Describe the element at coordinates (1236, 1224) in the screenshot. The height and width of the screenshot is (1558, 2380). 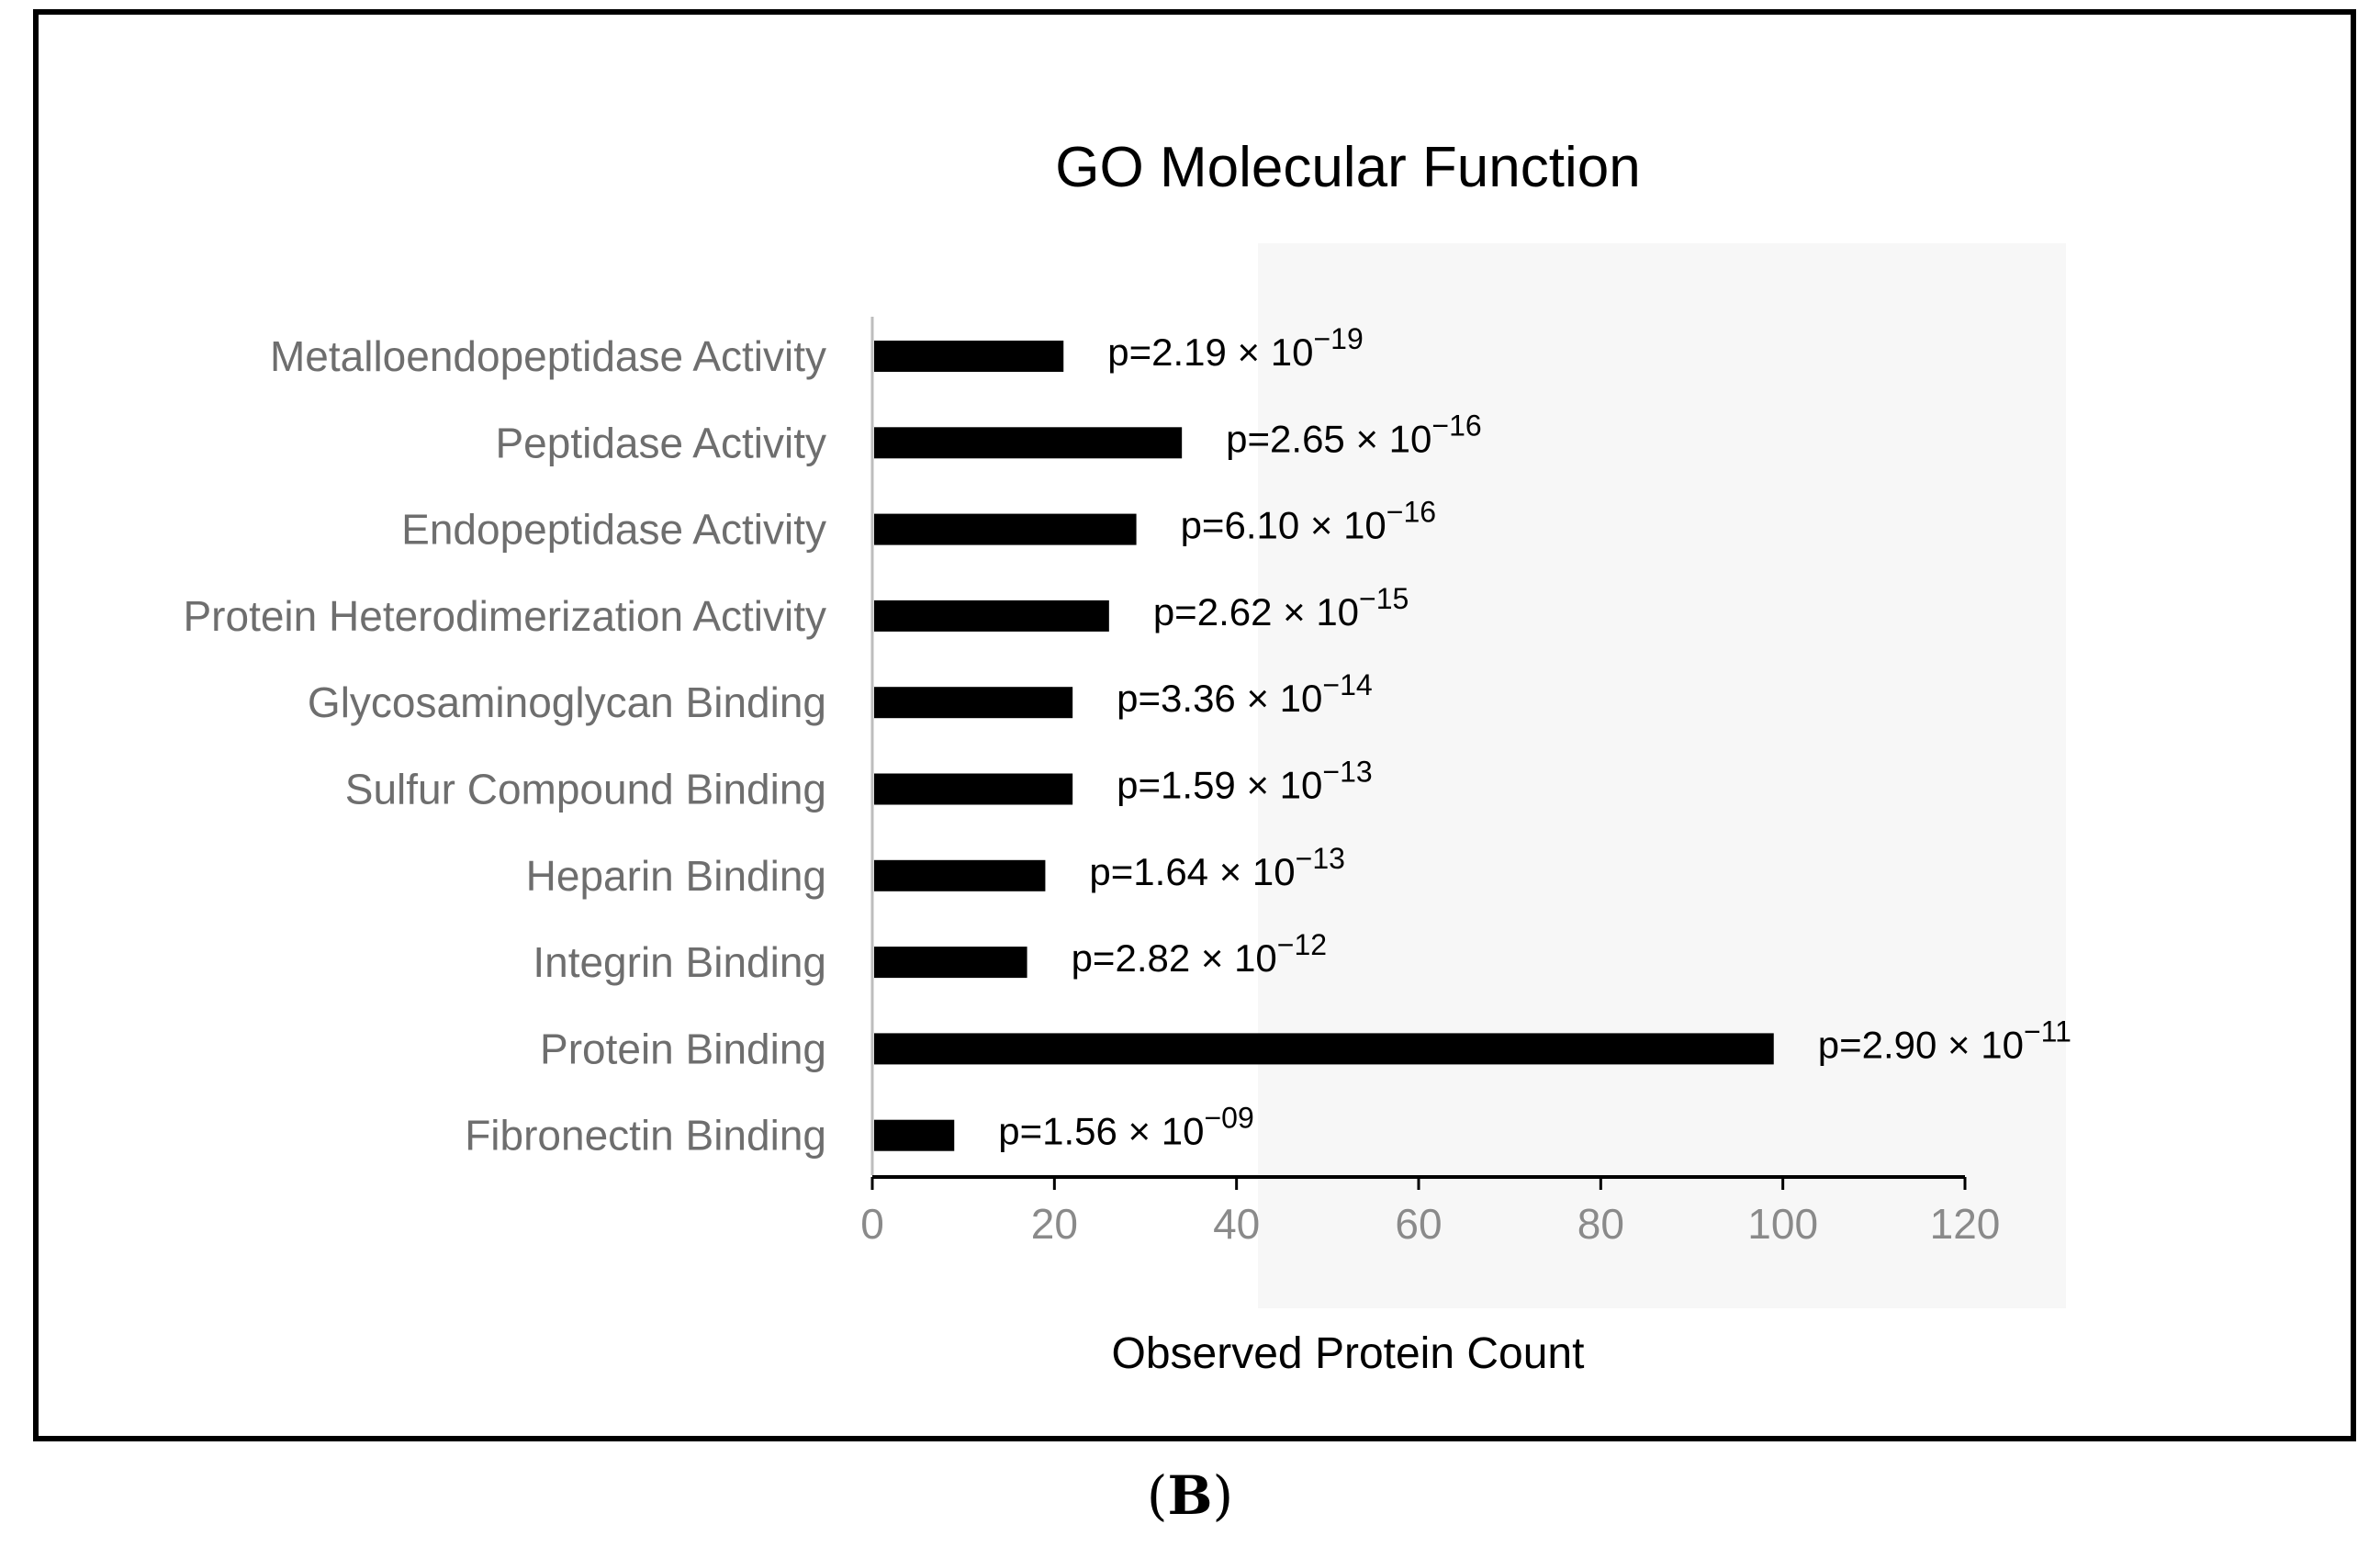
I see `x-tick-label: 40` at that location.